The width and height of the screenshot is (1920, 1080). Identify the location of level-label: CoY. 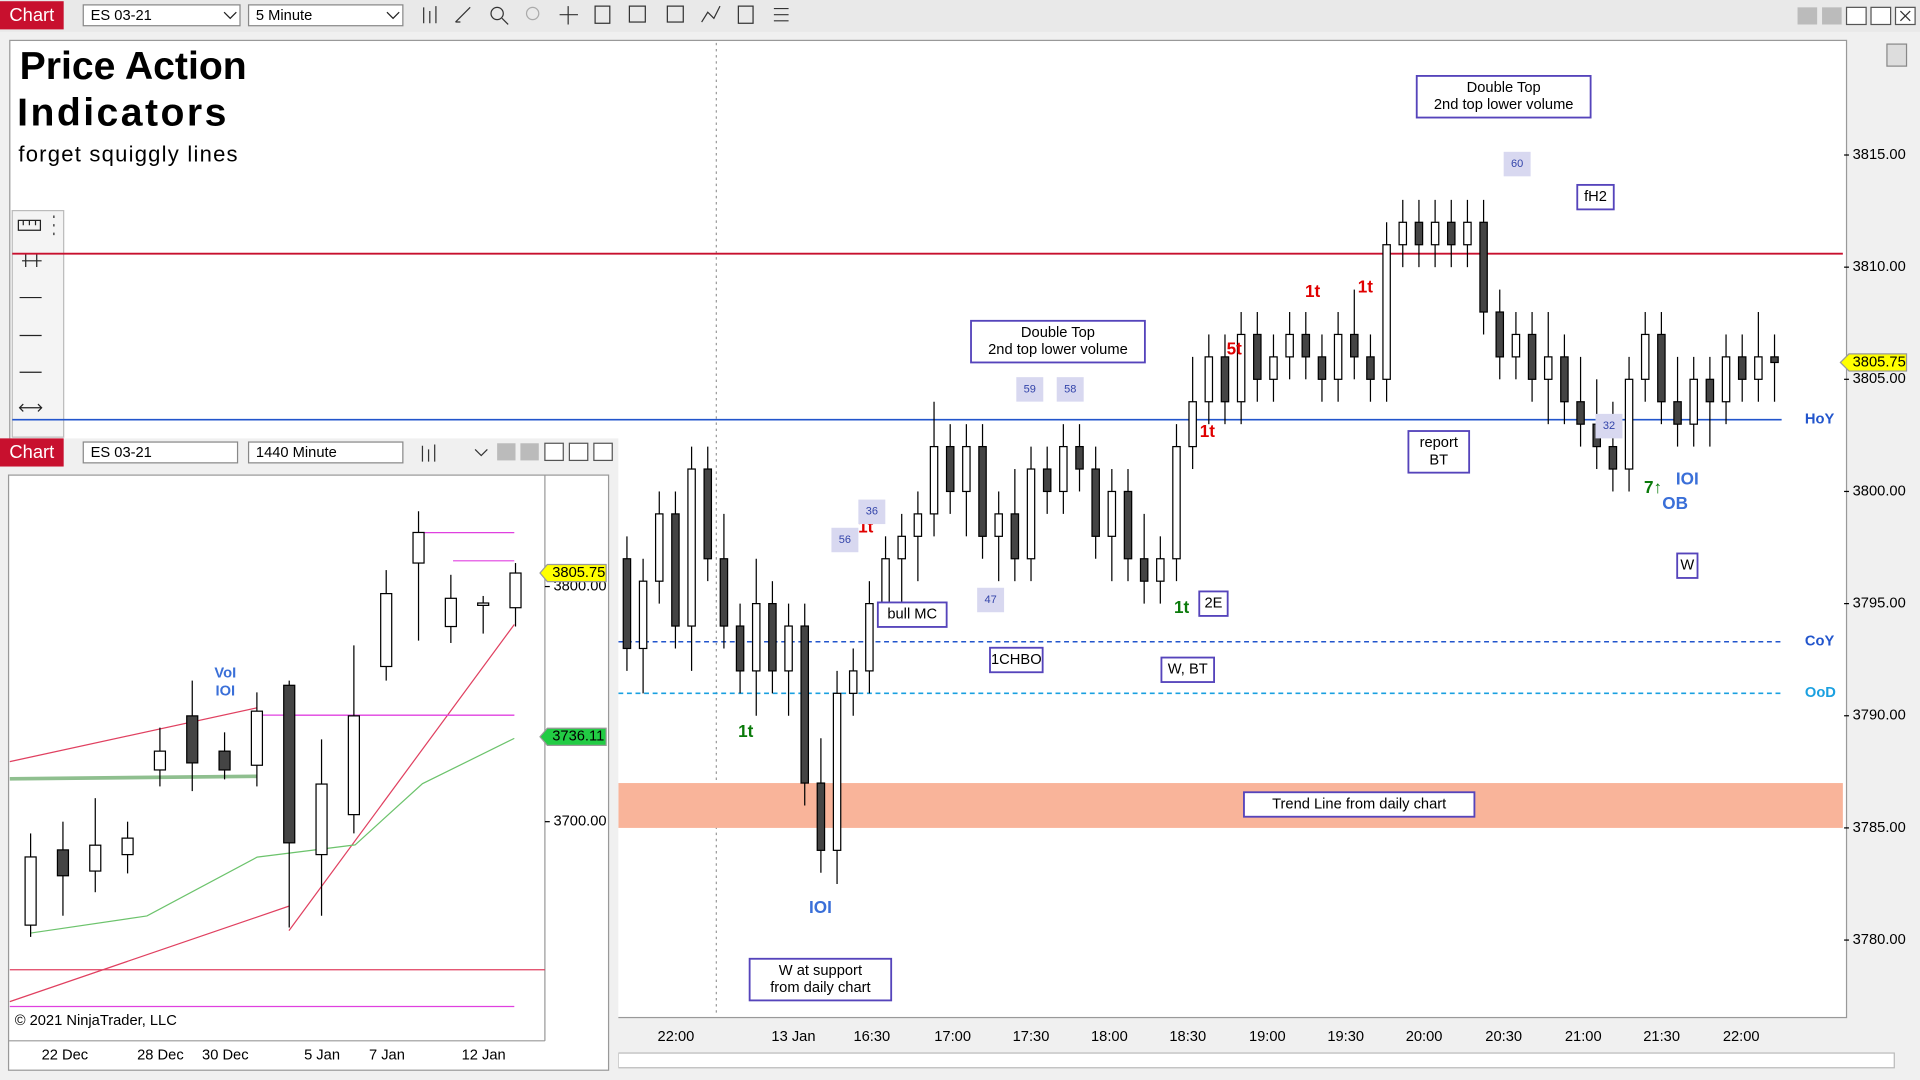
(1820, 642).